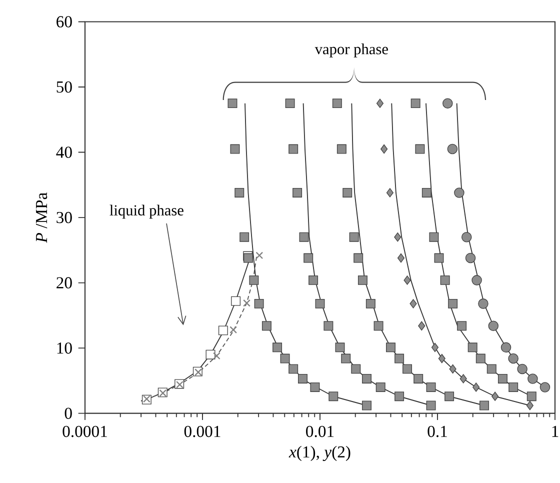 Image resolution: width=560 pixels, height=483 pixels. What do you see at coordinates (68, 413) in the screenshot?
I see `y-tick-label: 0` at bounding box center [68, 413].